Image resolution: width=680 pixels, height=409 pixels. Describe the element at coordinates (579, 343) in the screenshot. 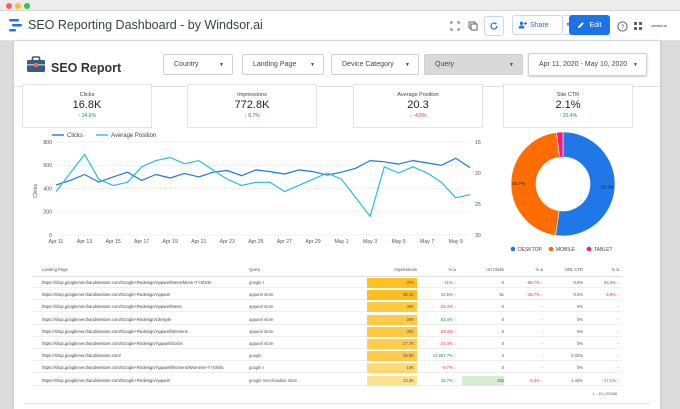

I see `cell-url-ctr: 0%` at that location.